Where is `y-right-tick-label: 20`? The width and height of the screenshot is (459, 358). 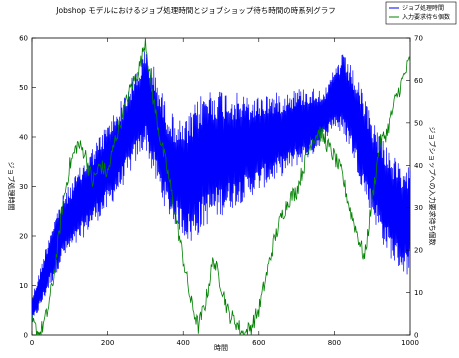 y-right-tick-label: 20 is located at coordinates (418, 251).